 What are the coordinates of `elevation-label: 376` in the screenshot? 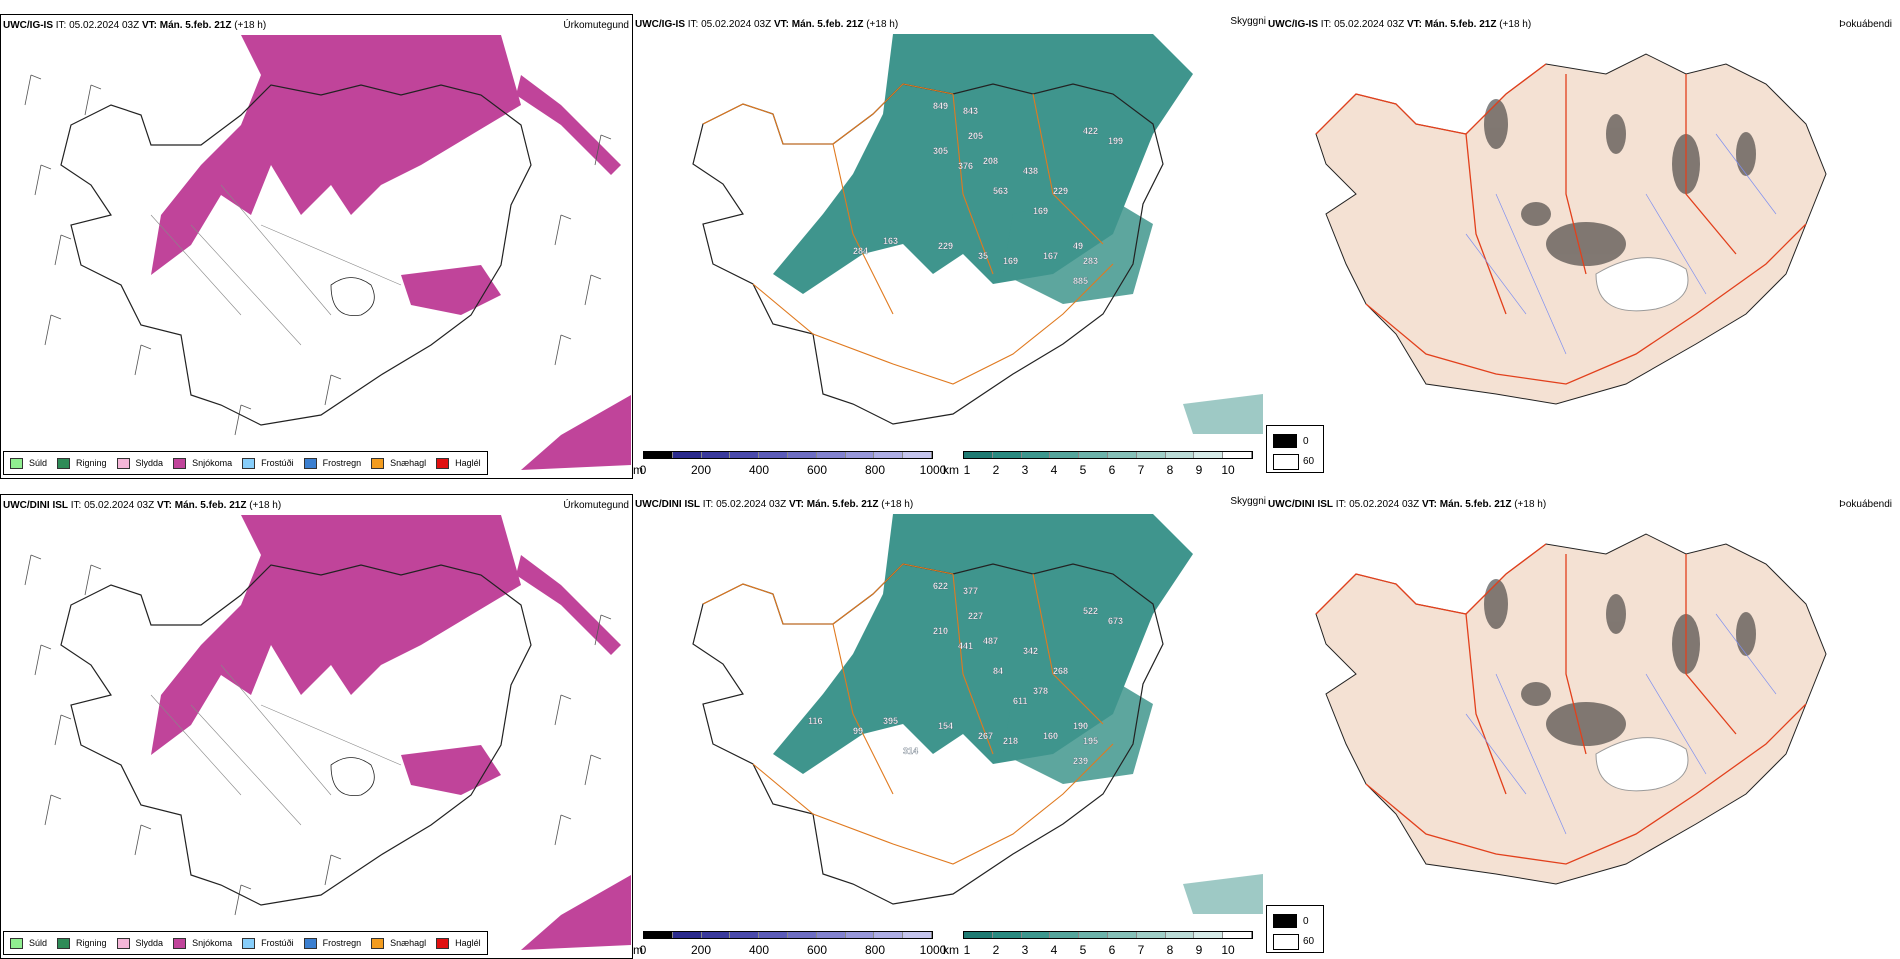 It's located at (965, 166).